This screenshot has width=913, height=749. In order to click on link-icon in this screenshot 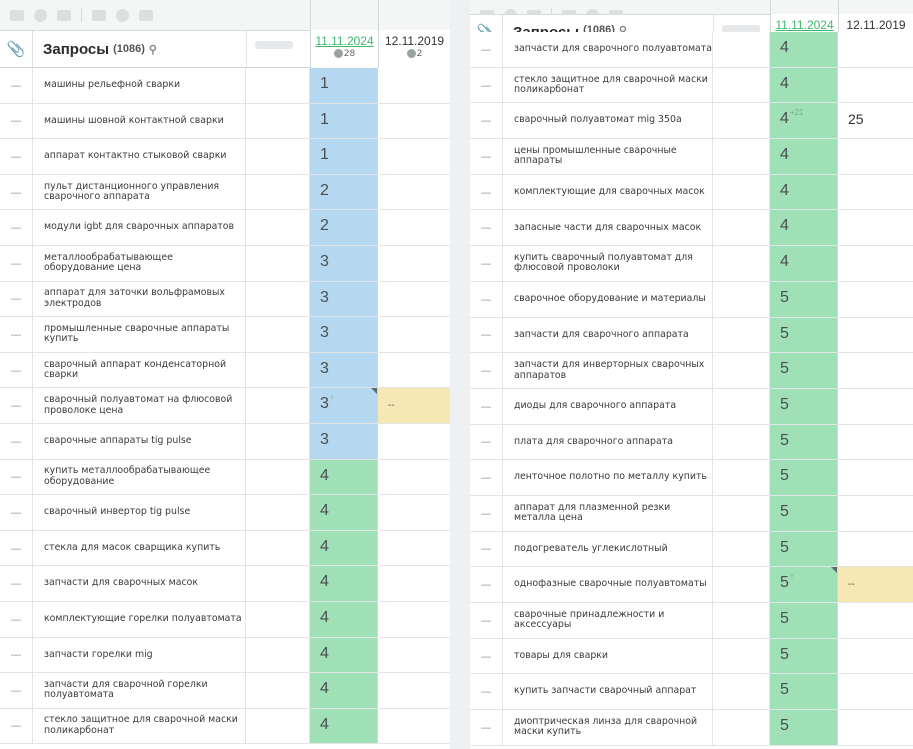, I will do `click(64, 15)`.